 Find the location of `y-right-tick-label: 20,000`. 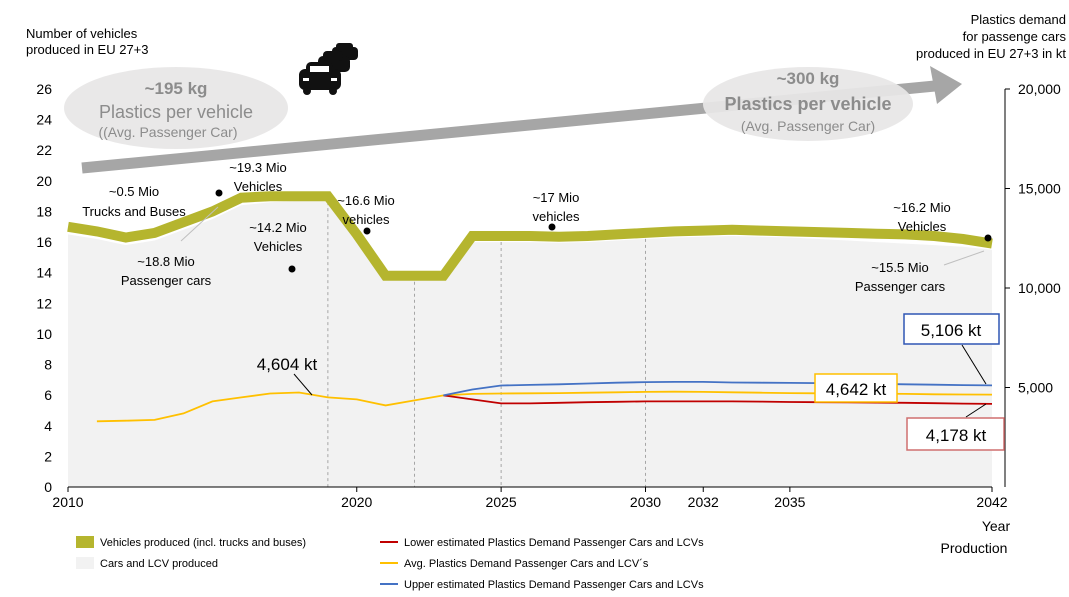

y-right-tick-label: 20,000 is located at coordinates (1039, 89).